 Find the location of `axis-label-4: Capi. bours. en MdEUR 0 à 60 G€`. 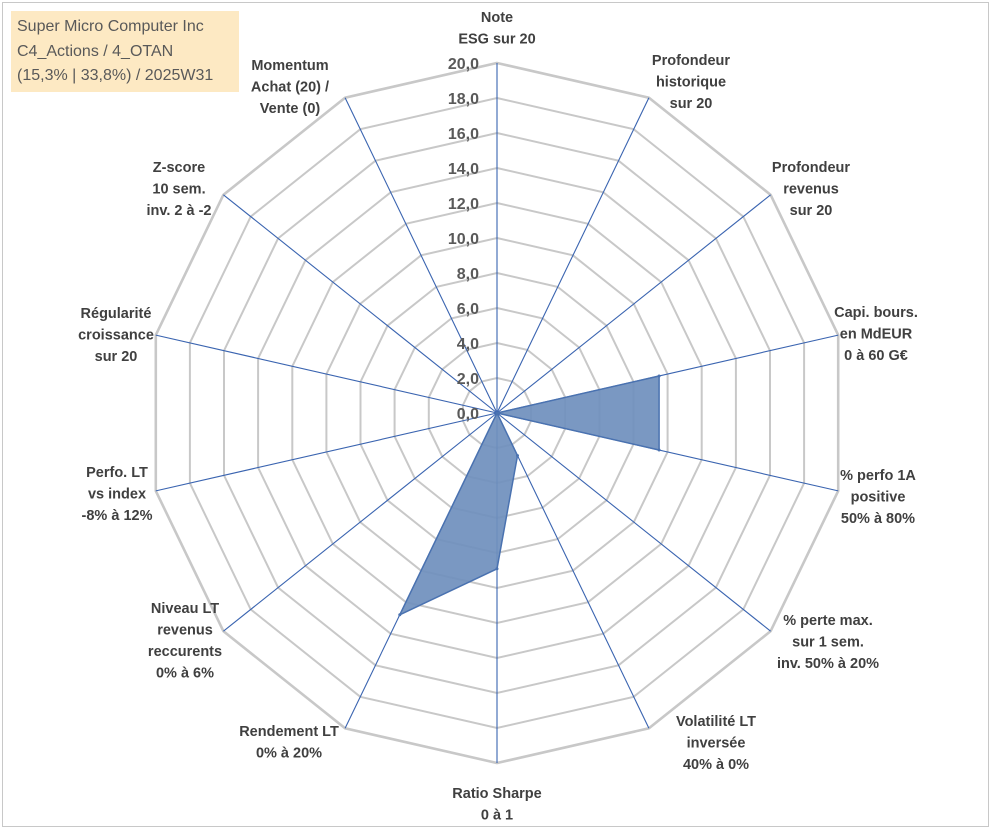

axis-label-4: Capi. bours. en MdEUR 0 à 60 G€ is located at coordinates (876, 334).